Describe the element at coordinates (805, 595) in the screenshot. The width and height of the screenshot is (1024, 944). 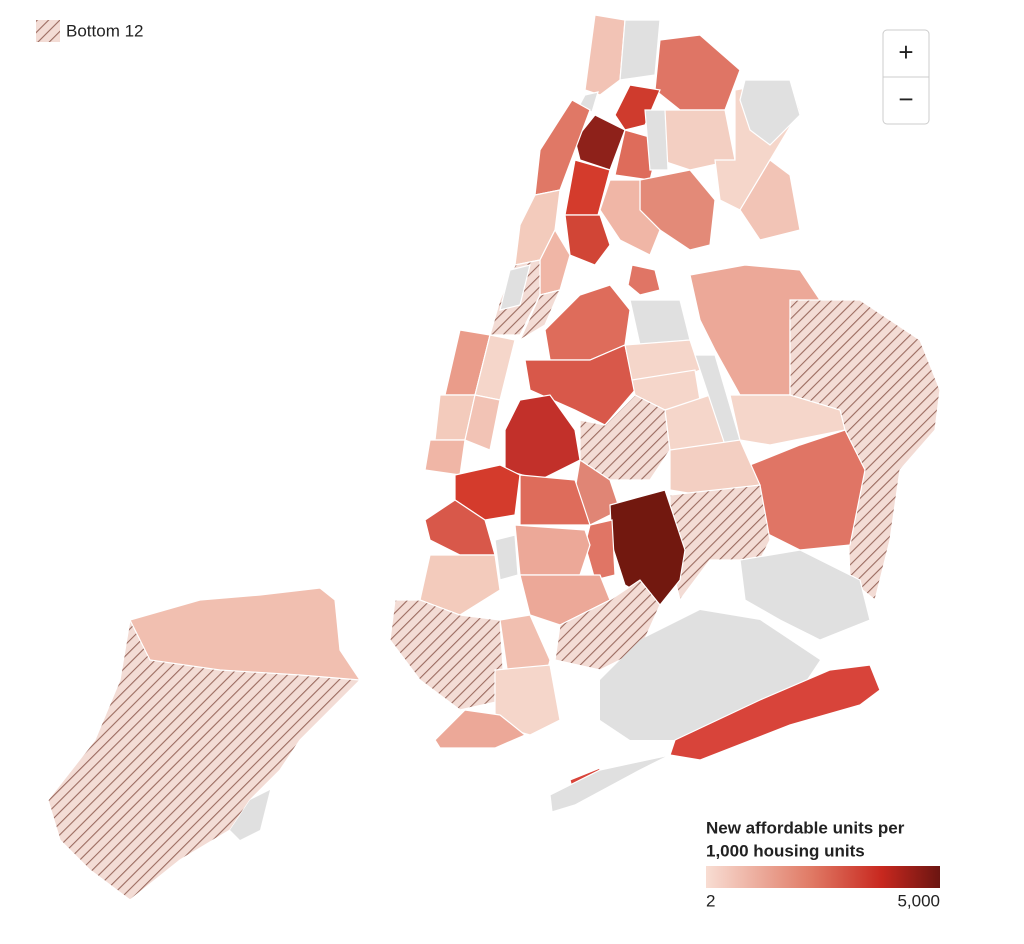
I see `airport` at that location.